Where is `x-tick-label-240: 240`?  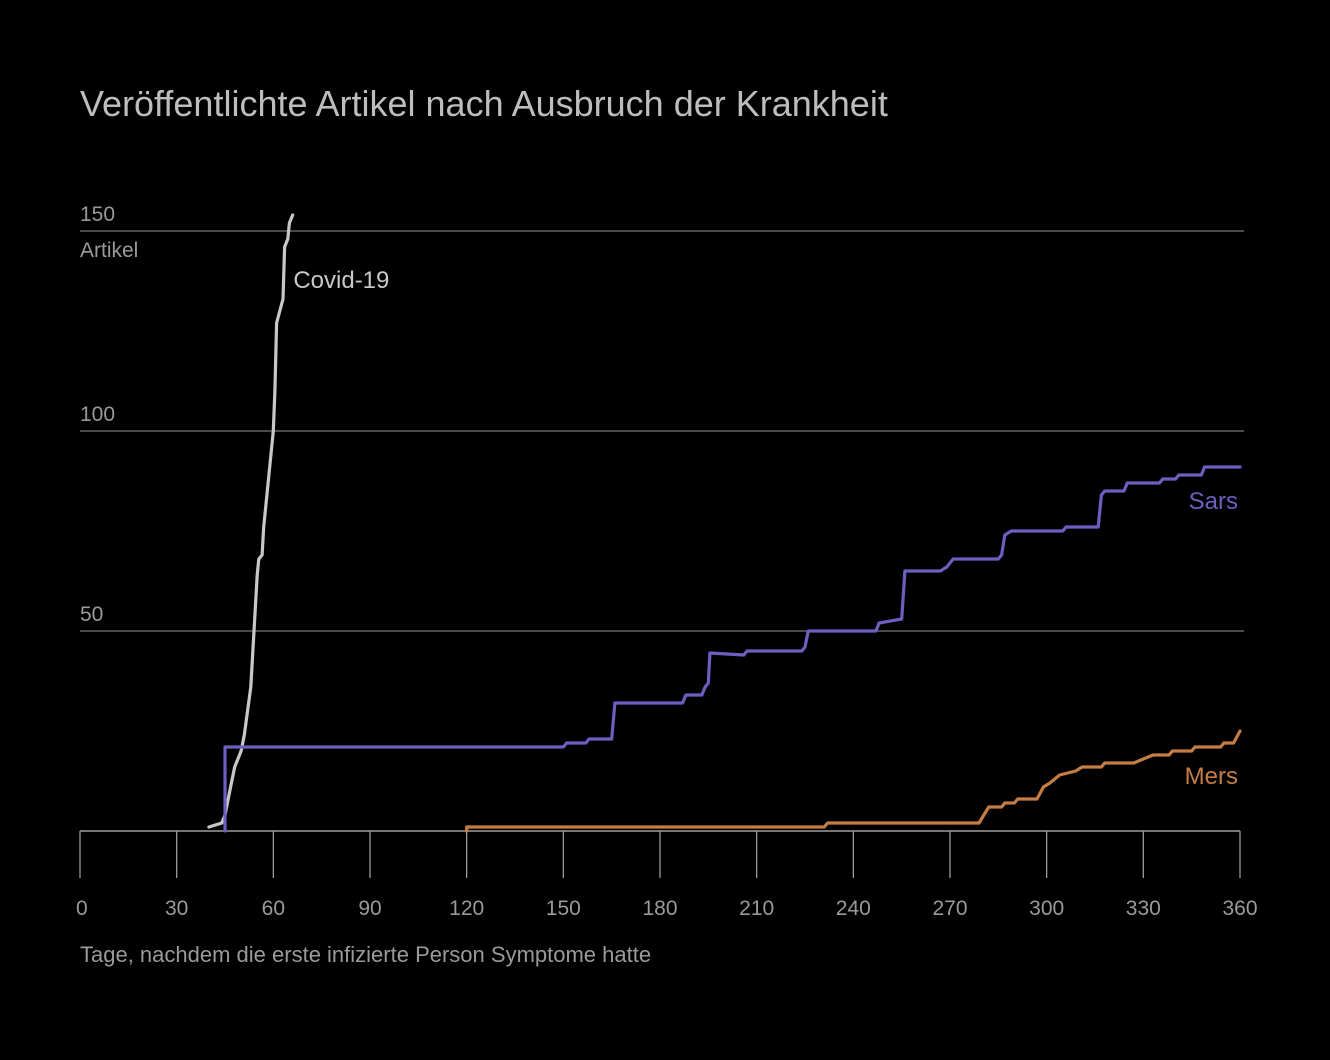 x-tick-label-240: 240 is located at coordinates (853, 908).